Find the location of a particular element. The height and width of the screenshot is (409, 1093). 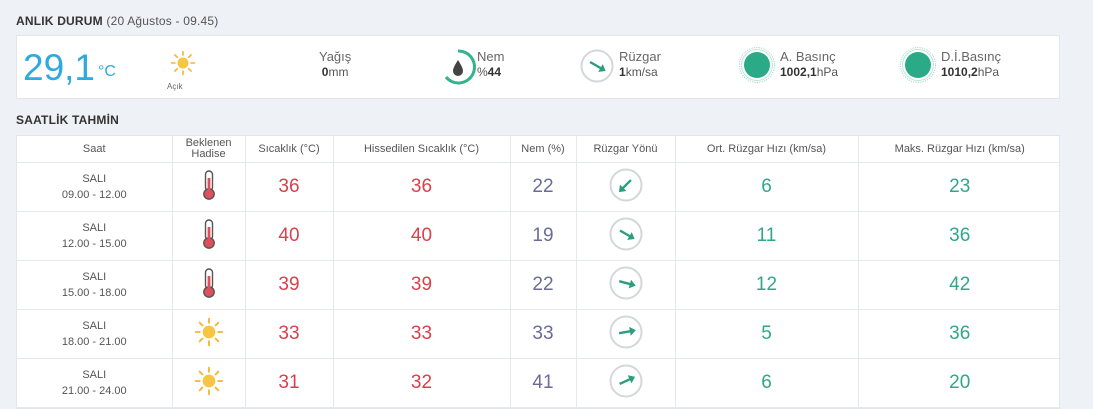

time-cell: SALI 12.00 - 15.00 is located at coordinates (95, 236).